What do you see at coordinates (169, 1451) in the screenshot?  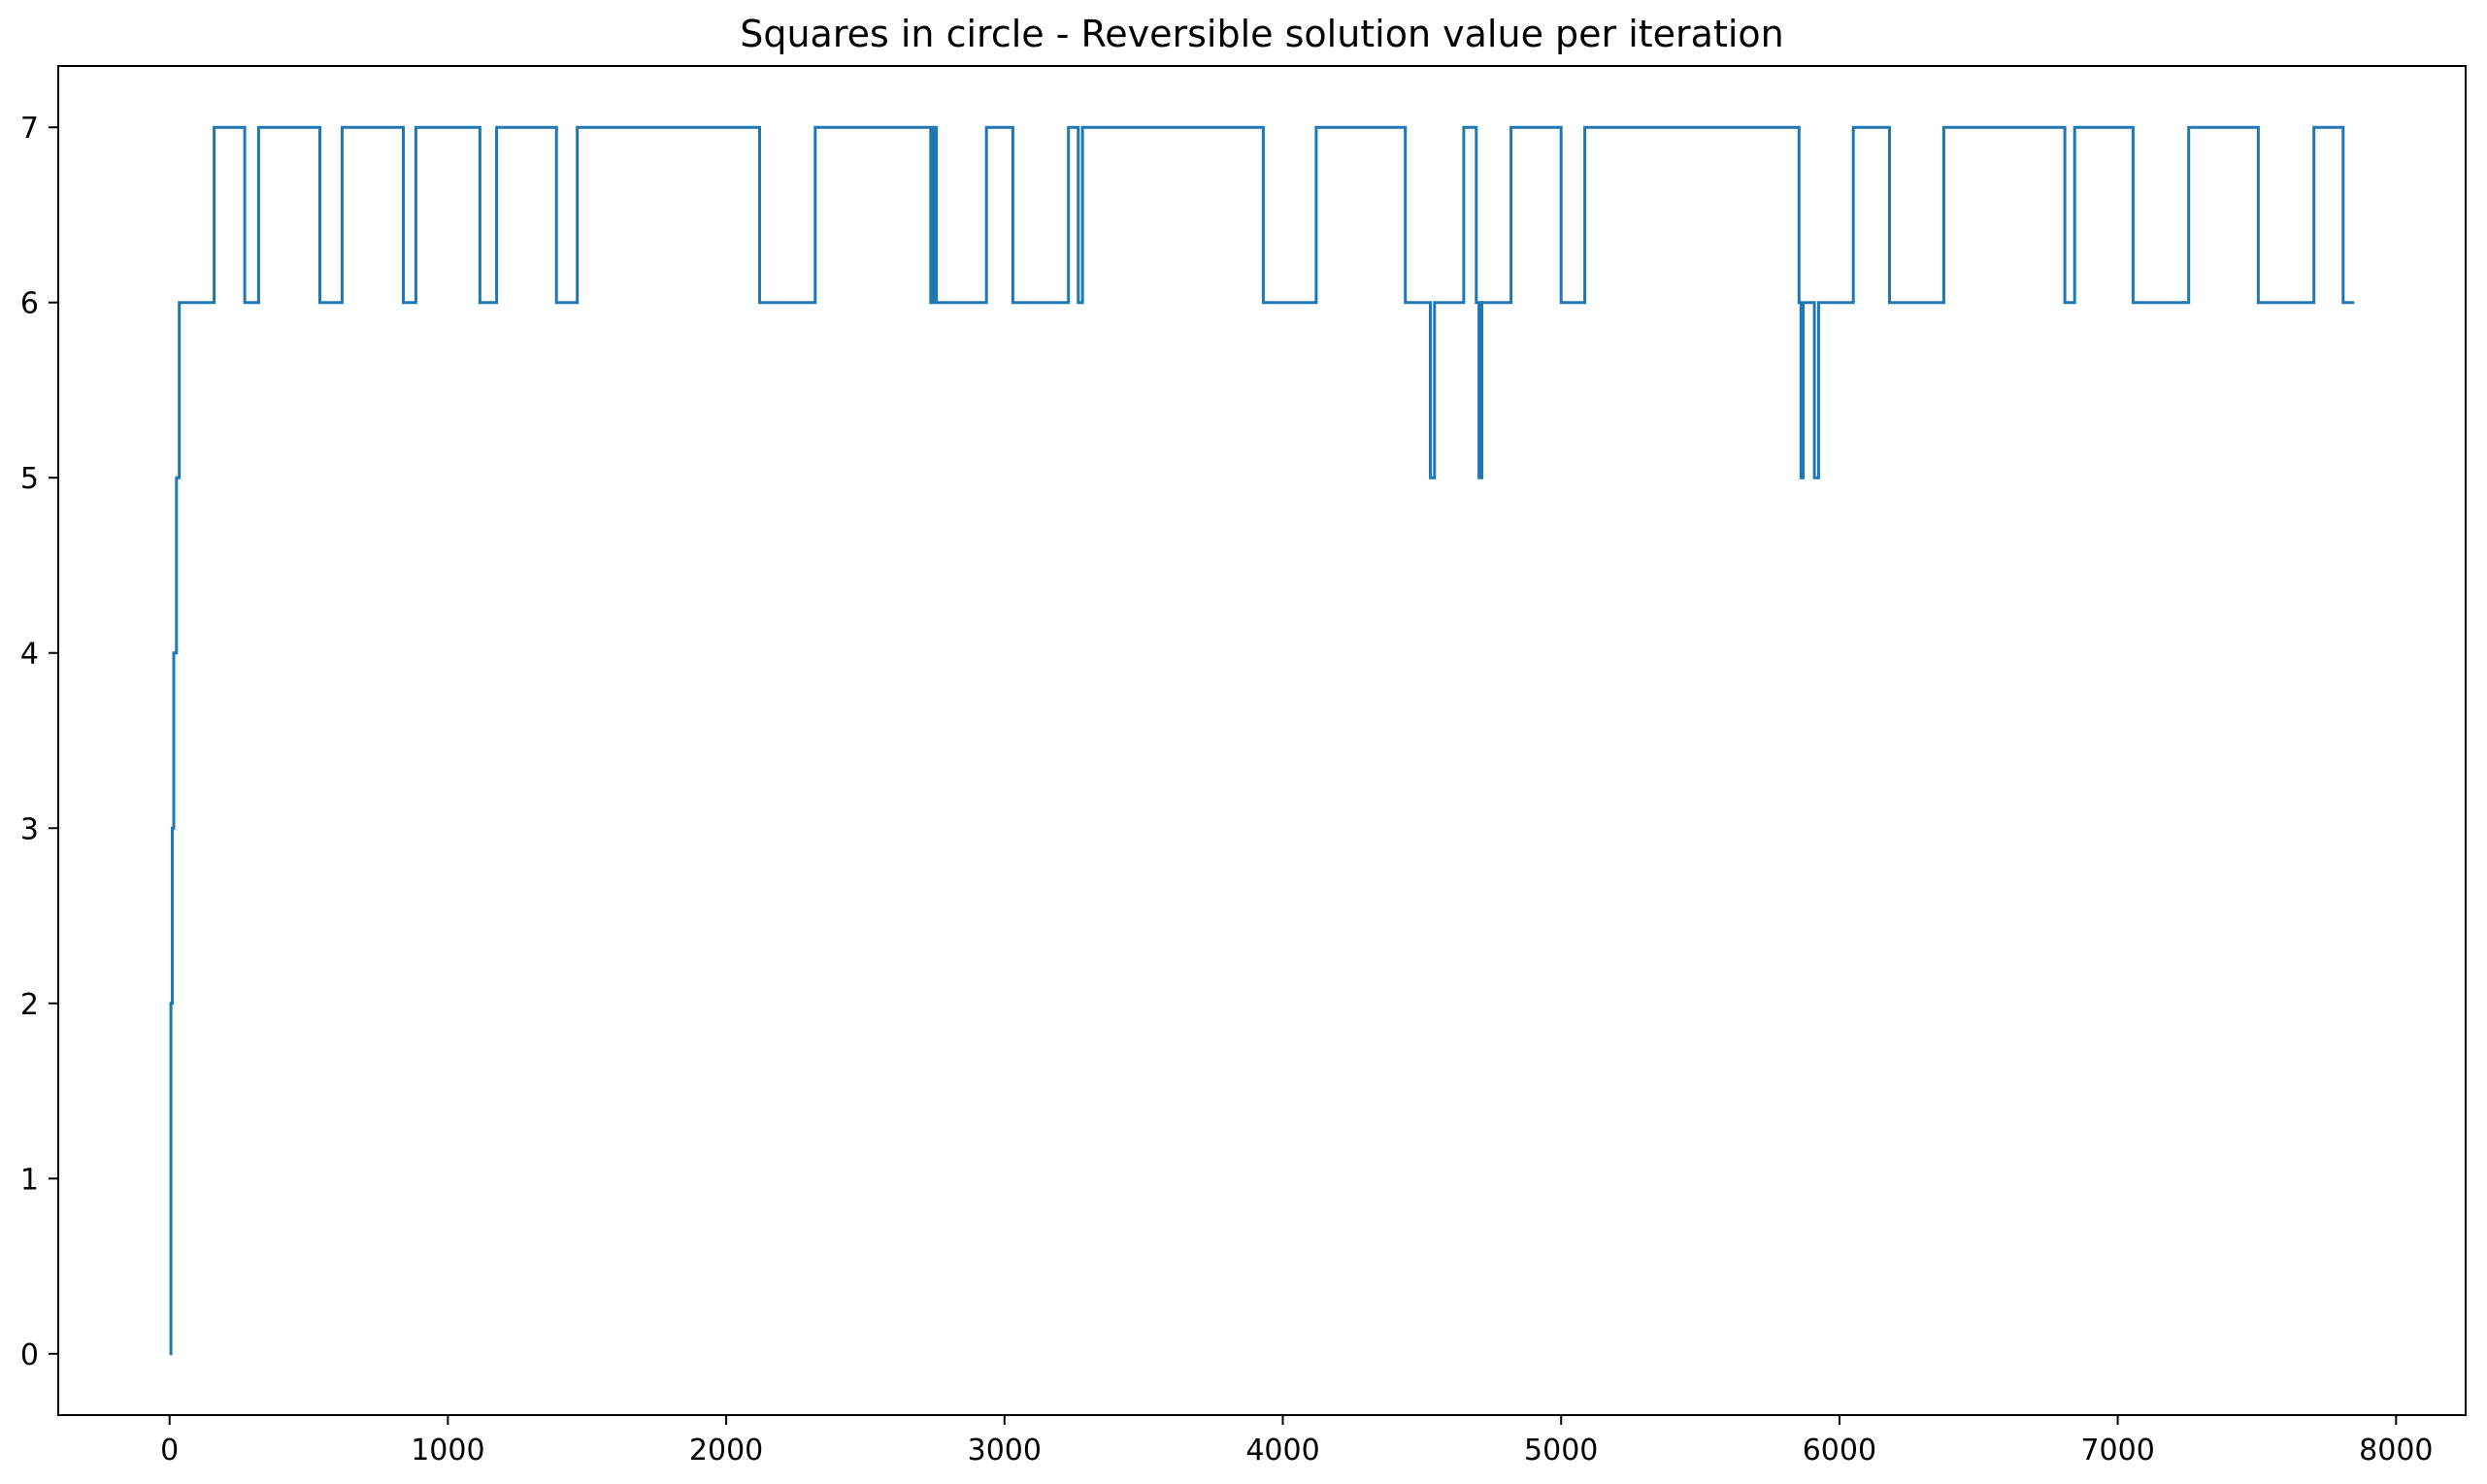 I see `x-tick-label: 0` at bounding box center [169, 1451].